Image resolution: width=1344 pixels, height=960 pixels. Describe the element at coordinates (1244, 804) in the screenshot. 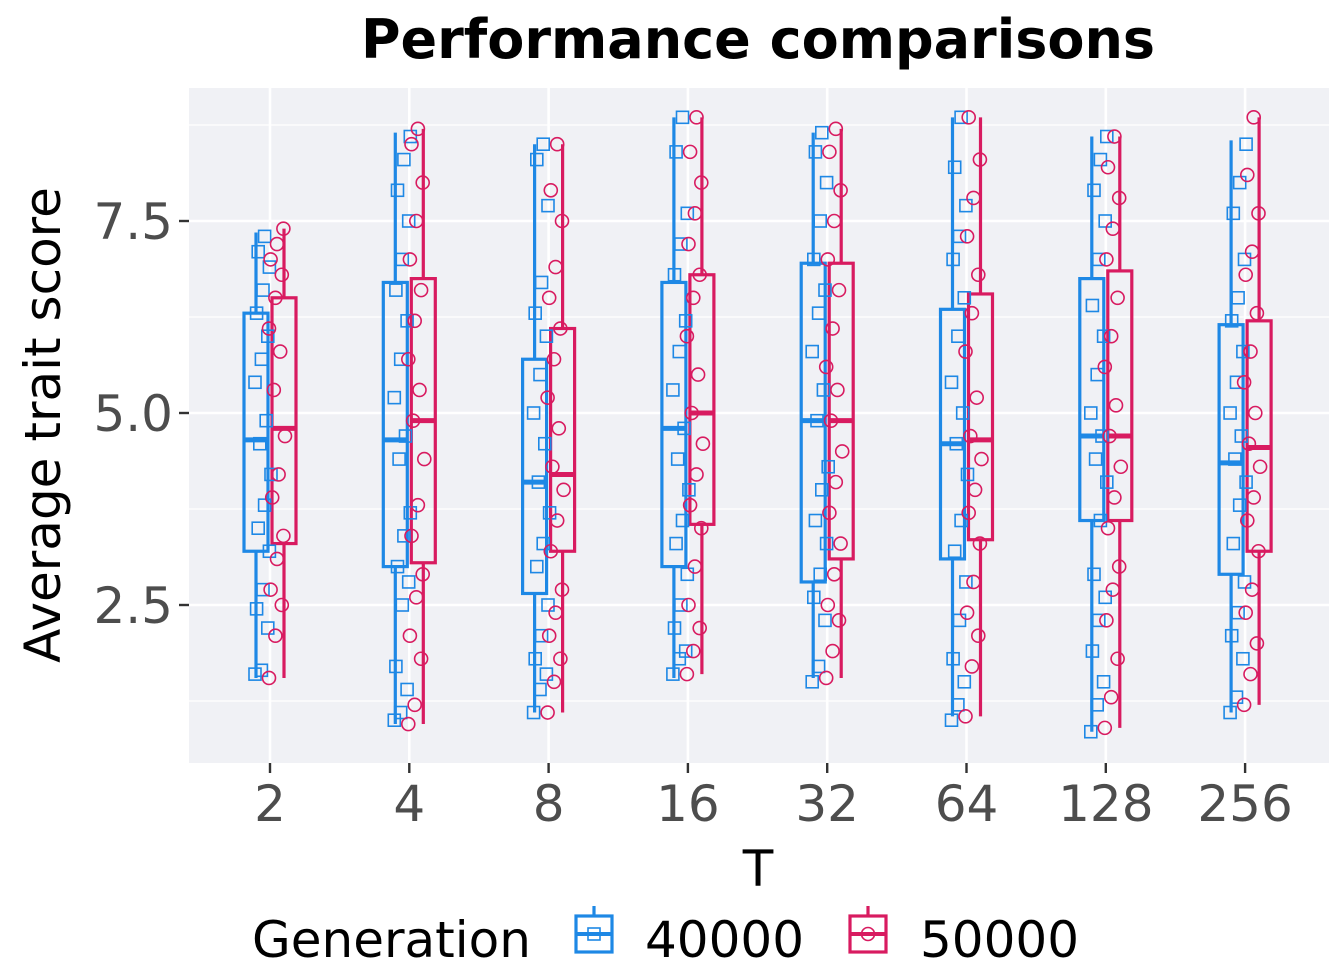

I see `x-tick-label: 256` at that location.